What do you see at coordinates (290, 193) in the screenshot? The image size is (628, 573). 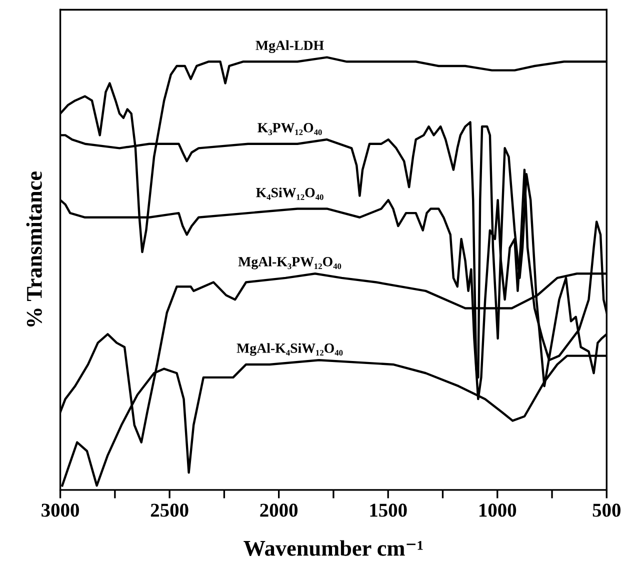 I see `series-label: K₄SiW₁₂O₄₀` at bounding box center [290, 193].